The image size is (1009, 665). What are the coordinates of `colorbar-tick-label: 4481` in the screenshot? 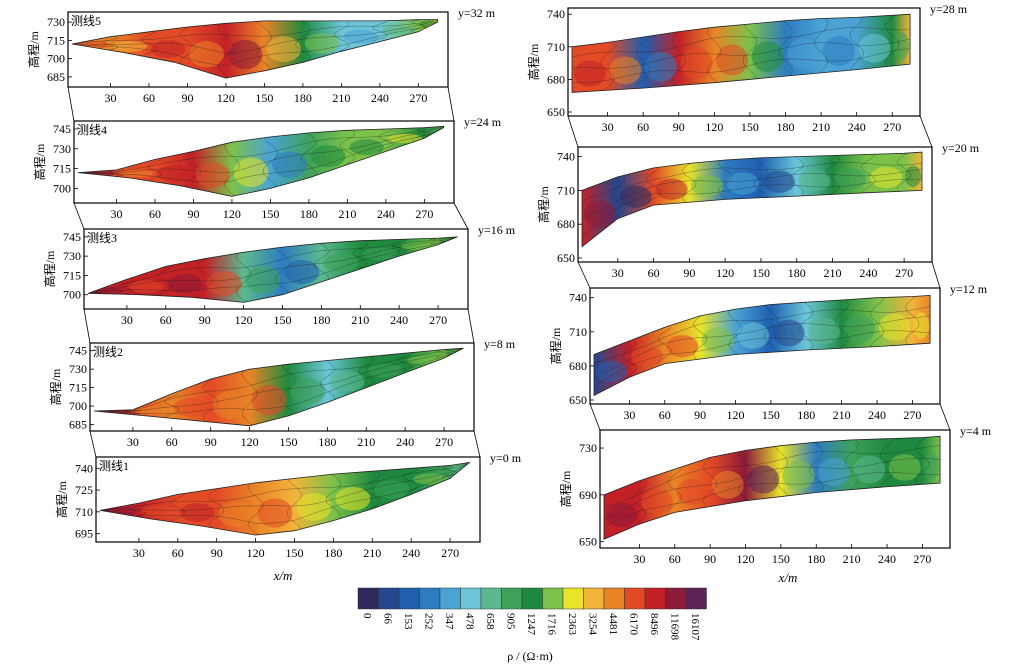 It's located at (613, 624).